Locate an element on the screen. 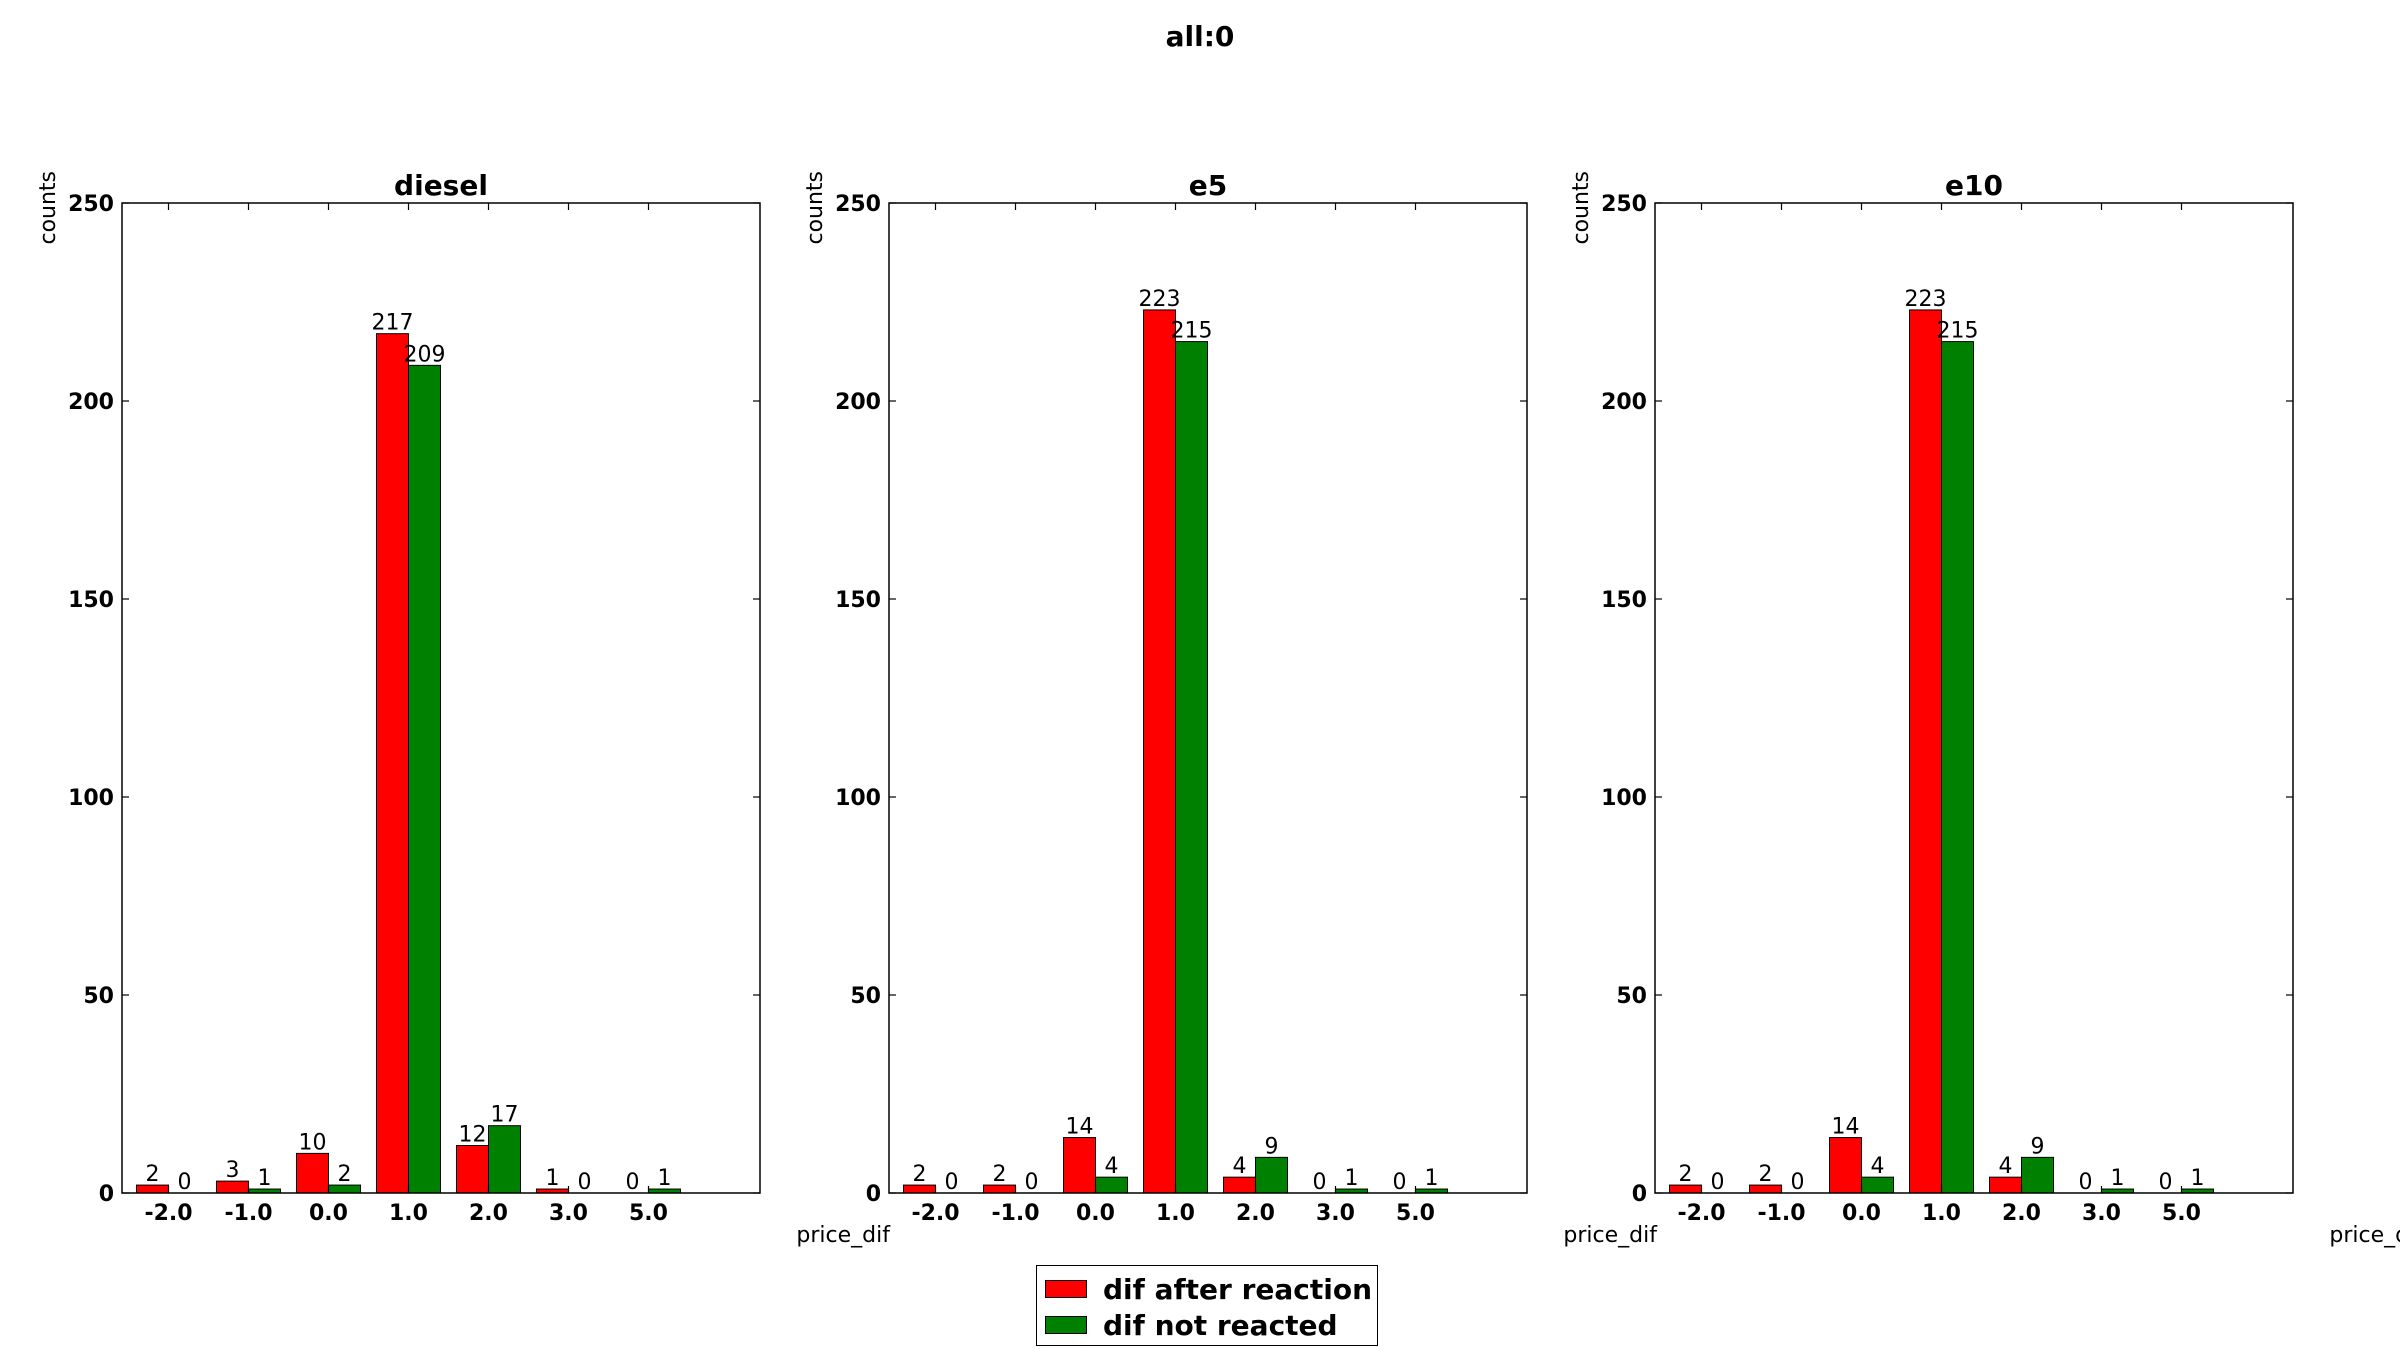  data-label-after-reaction: 12 is located at coordinates (473, 1134).